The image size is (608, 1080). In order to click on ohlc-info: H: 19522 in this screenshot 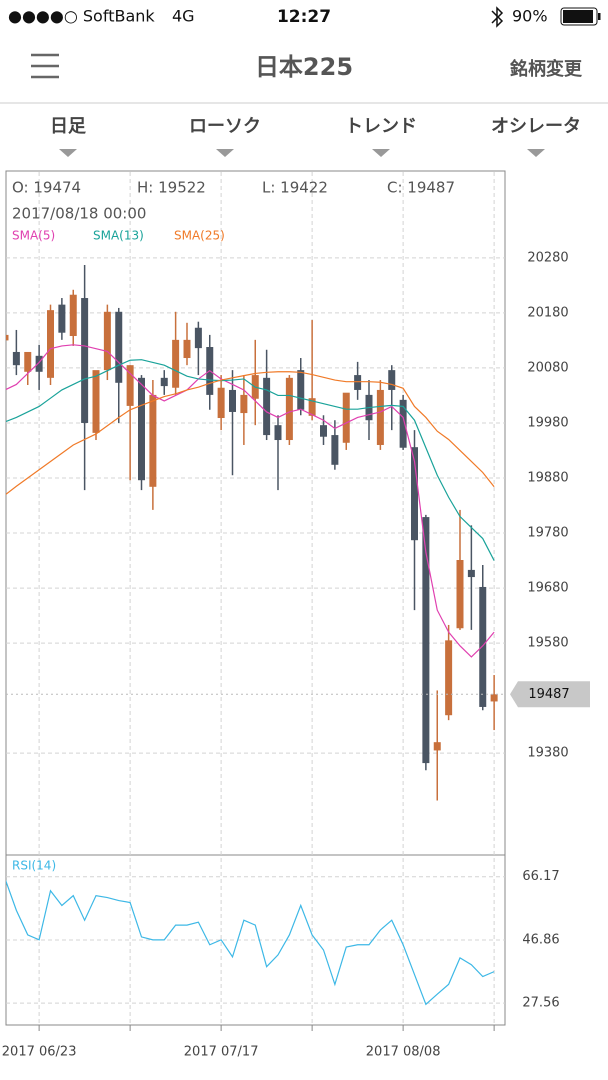, I will do `click(171, 188)`.